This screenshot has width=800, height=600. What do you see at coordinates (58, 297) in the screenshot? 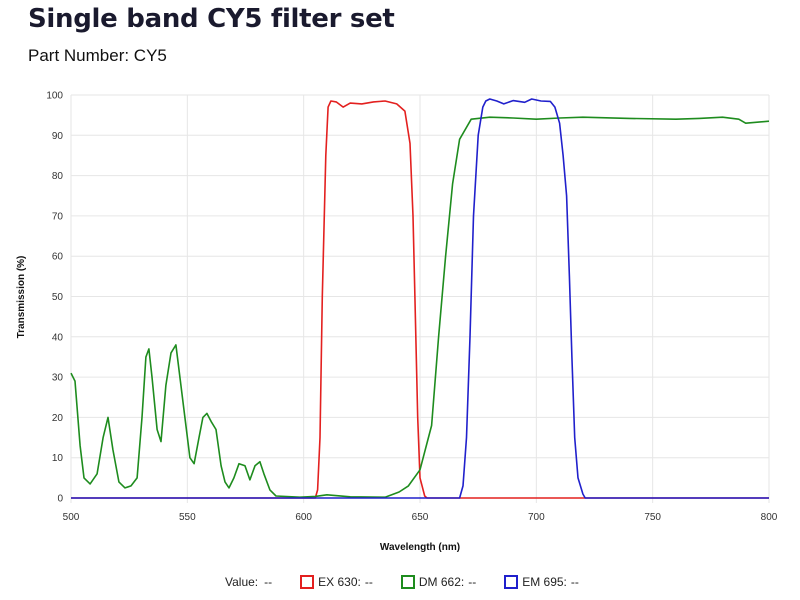
I see `y-tick-label: 50` at bounding box center [58, 297].